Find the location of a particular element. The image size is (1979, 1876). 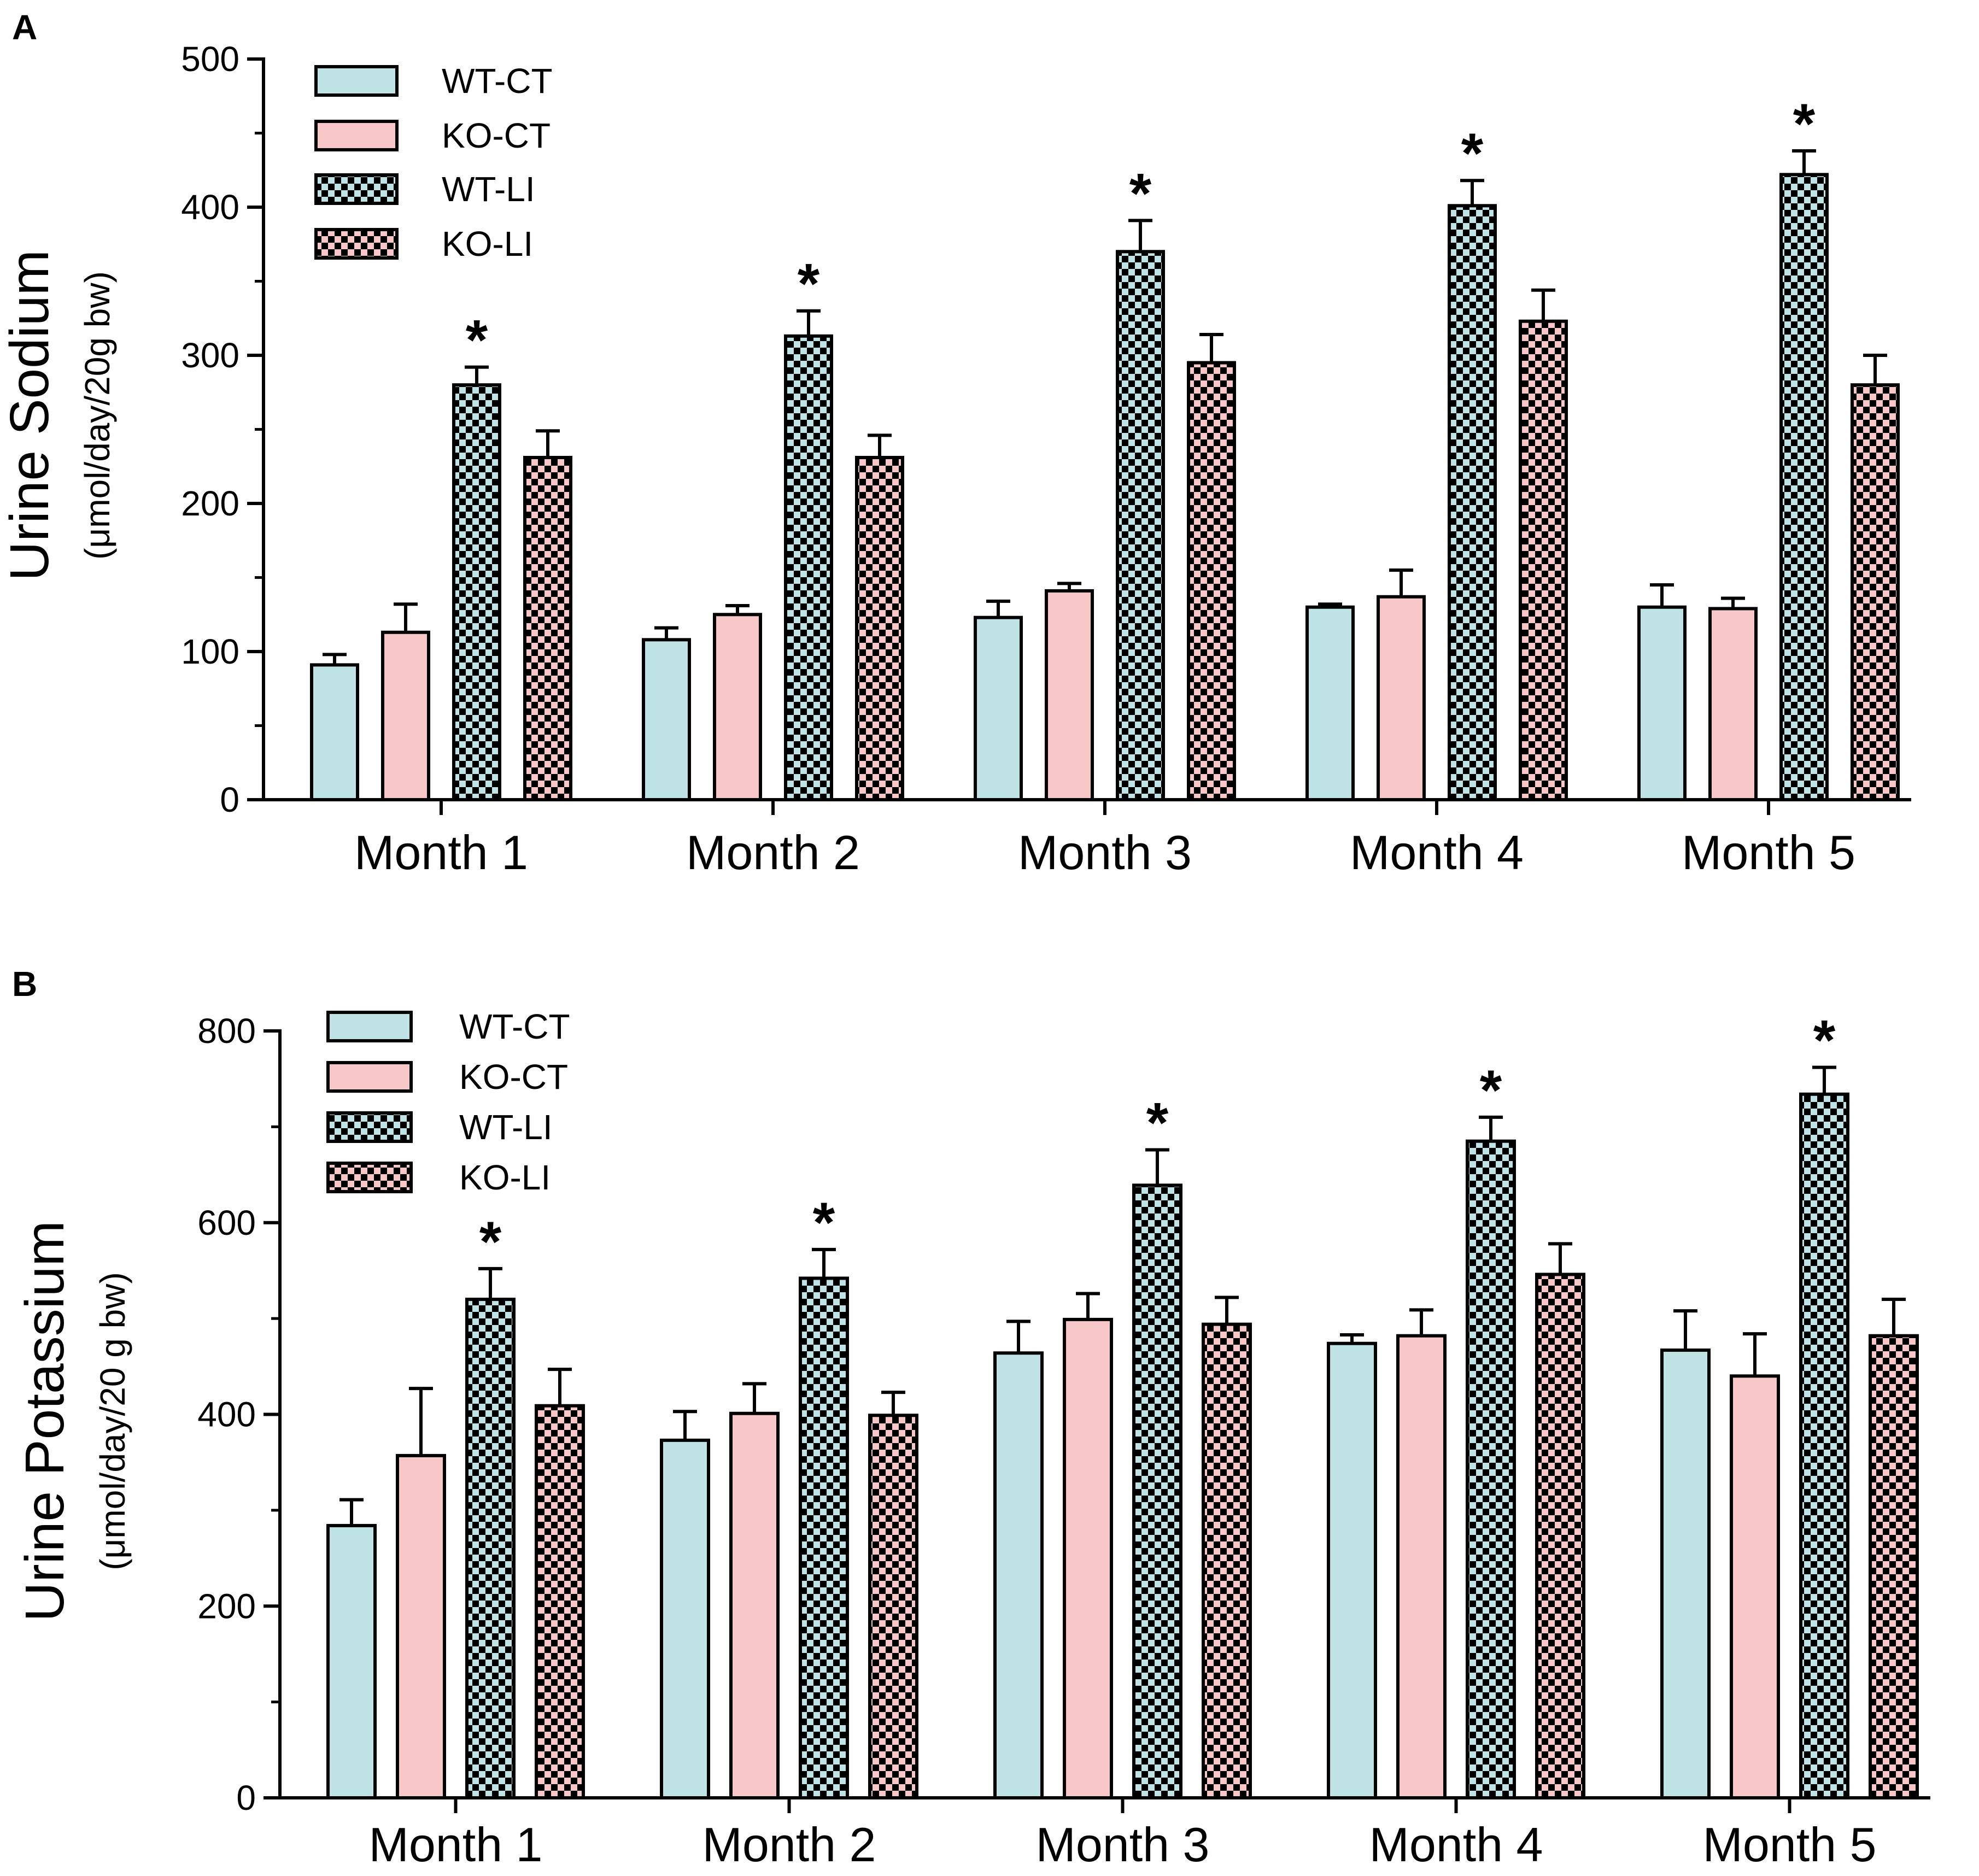

y-axis-units: (μmol/day/20g bw) is located at coordinates (97, 415).